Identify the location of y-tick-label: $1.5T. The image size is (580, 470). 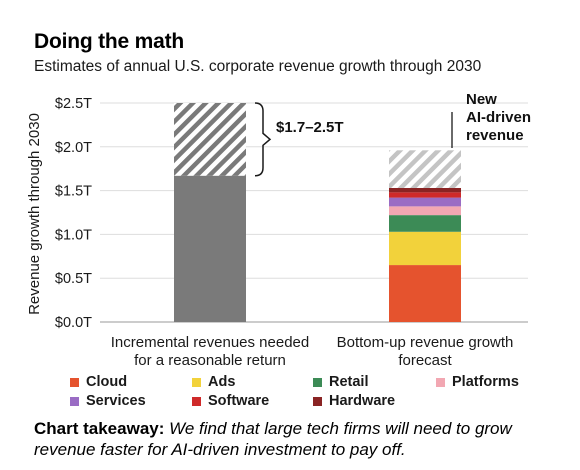
(73, 192).